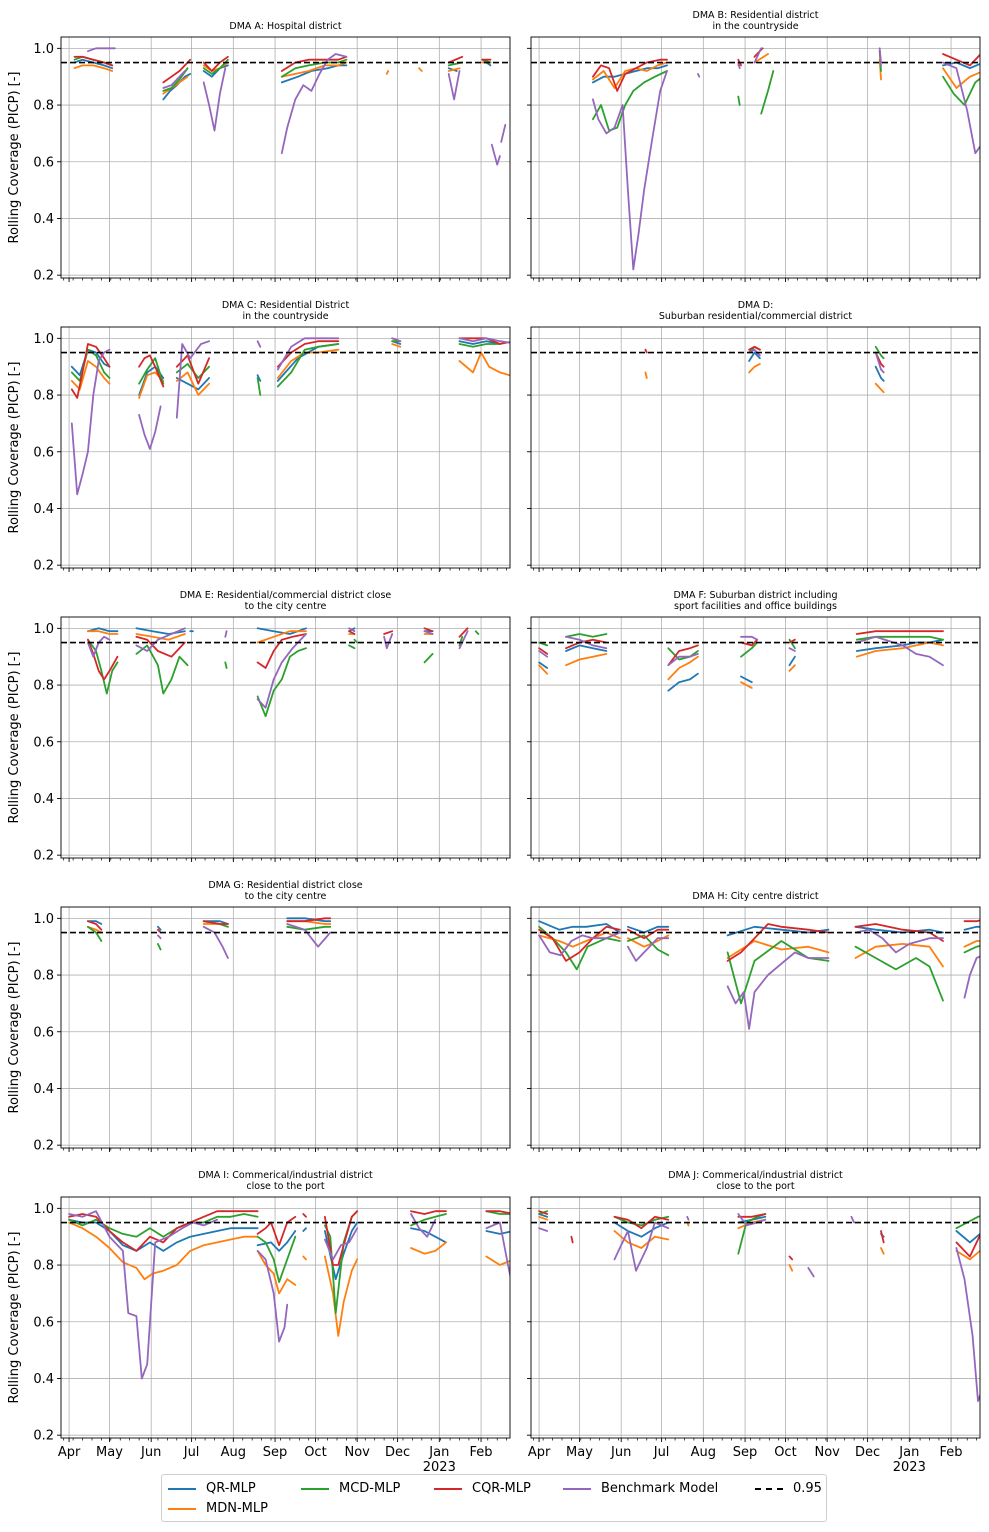 The image size is (989, 1532). I want to click on subplot-title: in the countryside, so click(755, 26).